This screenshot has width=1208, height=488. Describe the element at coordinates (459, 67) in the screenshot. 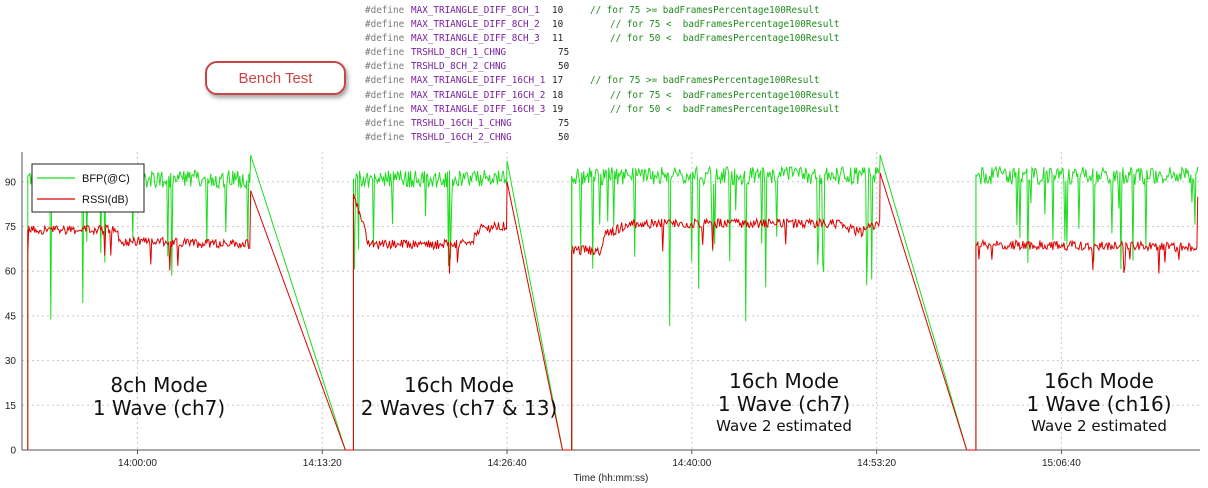

I see `code-macro: TRSHLD_8CH_2_CHNG` at that location.